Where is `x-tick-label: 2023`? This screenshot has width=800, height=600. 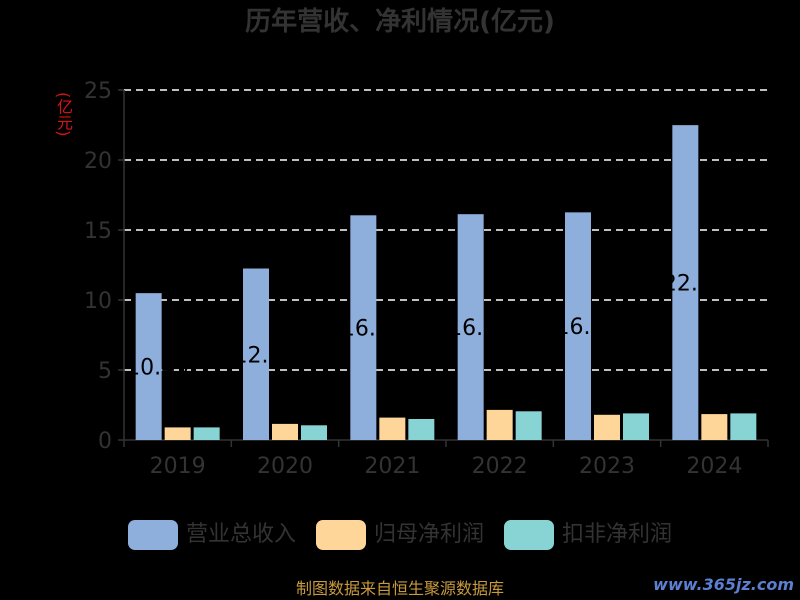
x-tick-label: 2023 is located at coordinates (607, 466).